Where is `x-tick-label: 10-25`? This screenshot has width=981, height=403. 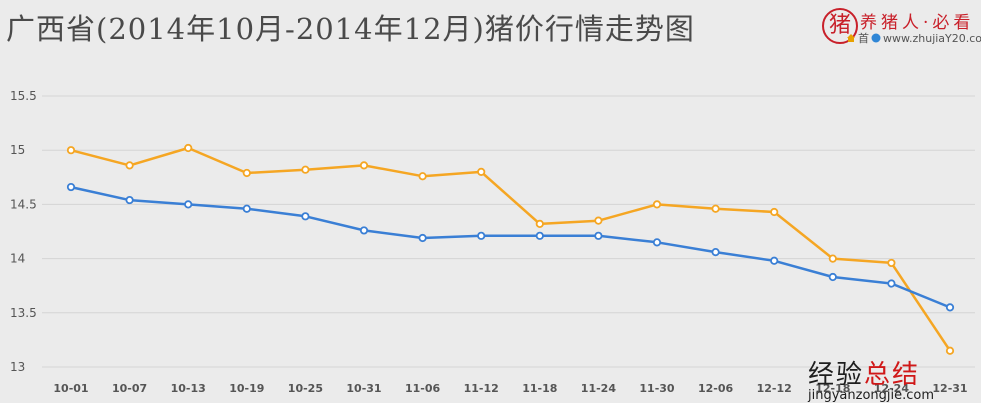 x-tick-label: 10-25 is located at coordinates (305, 388).